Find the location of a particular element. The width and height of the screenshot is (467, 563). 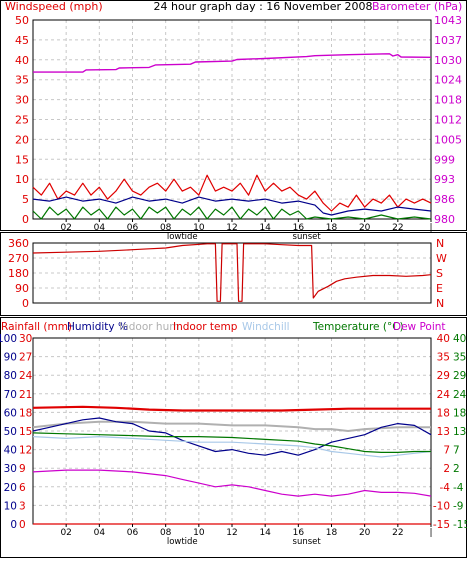

windspeed-tick: 50 is located at coordinates (22, 20).